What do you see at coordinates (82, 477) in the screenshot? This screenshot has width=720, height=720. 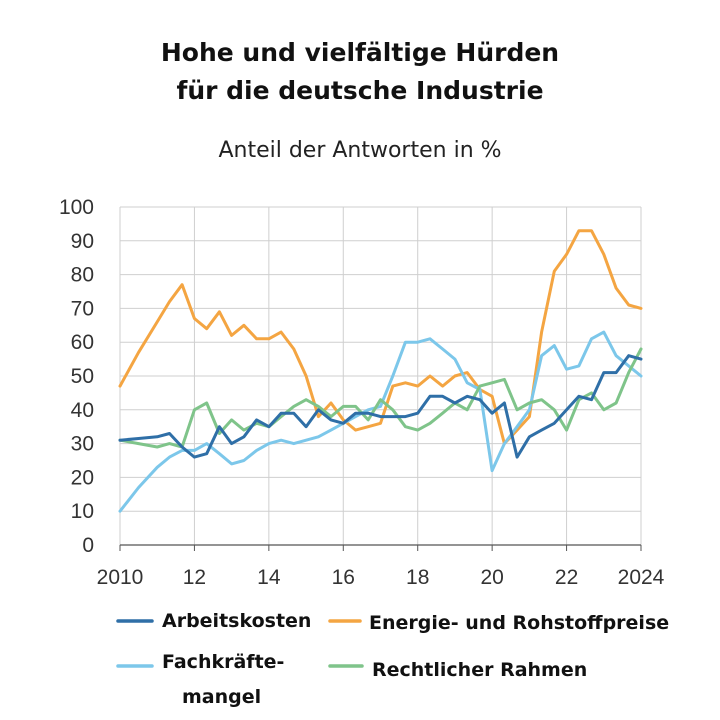 I see `y-tick-label: 20` at bounding box center [82, 477].